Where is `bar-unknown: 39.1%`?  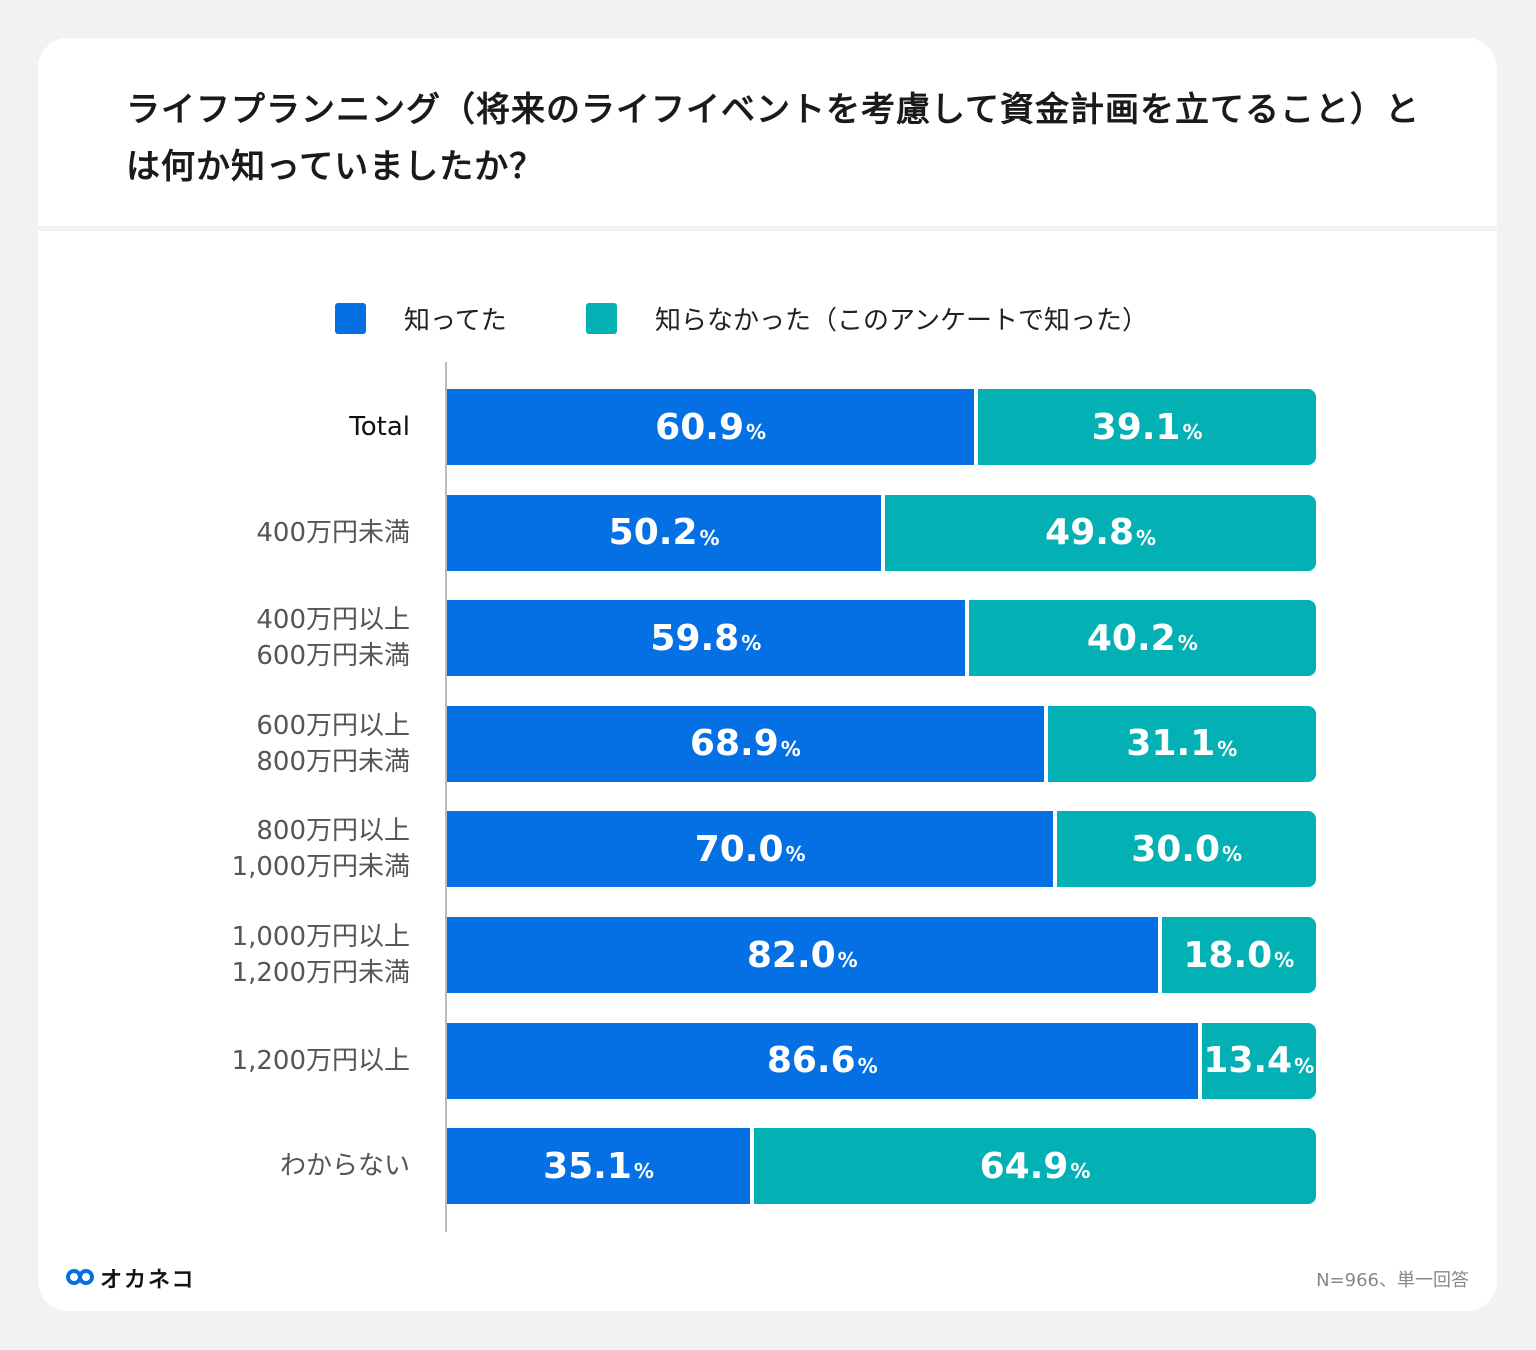
bar-unknown: 39.1% is located at coordinates (1147, 427).